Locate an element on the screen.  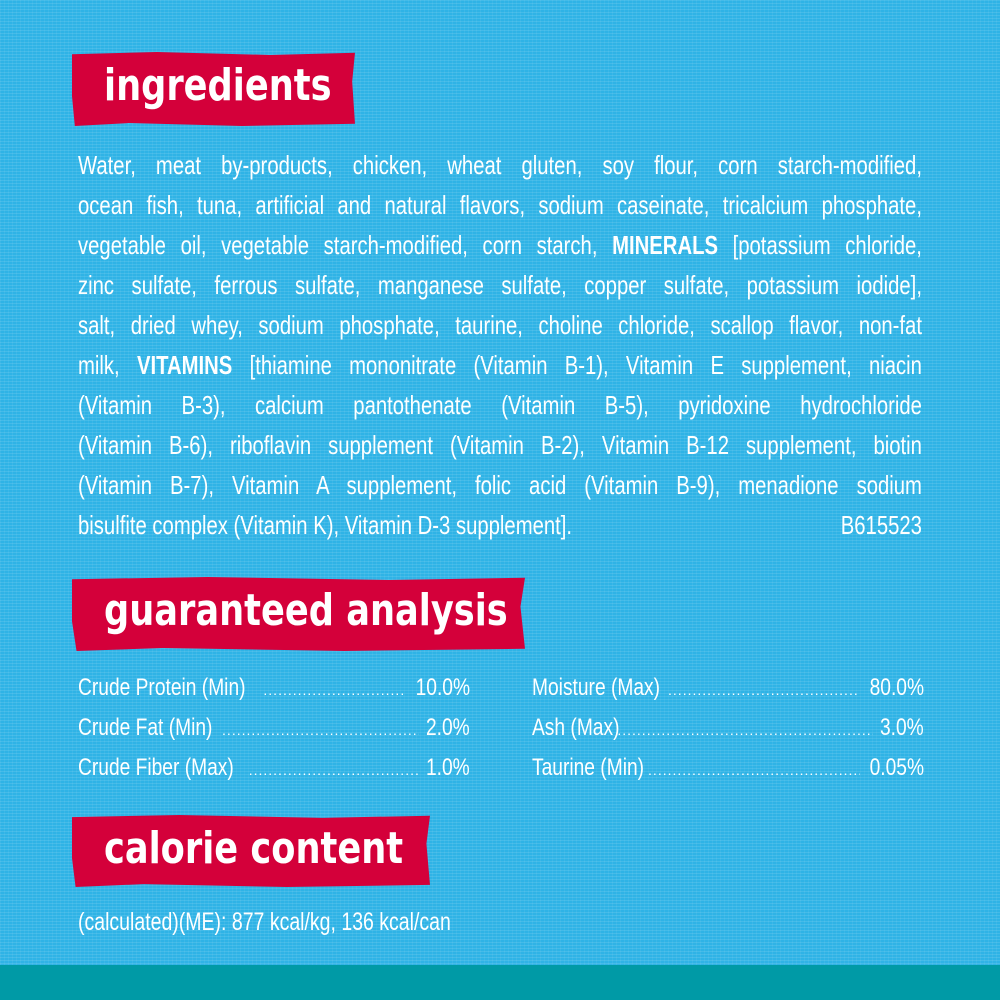
analysis-label: Crude Fat (Min) is located at coordinates (145, 727).